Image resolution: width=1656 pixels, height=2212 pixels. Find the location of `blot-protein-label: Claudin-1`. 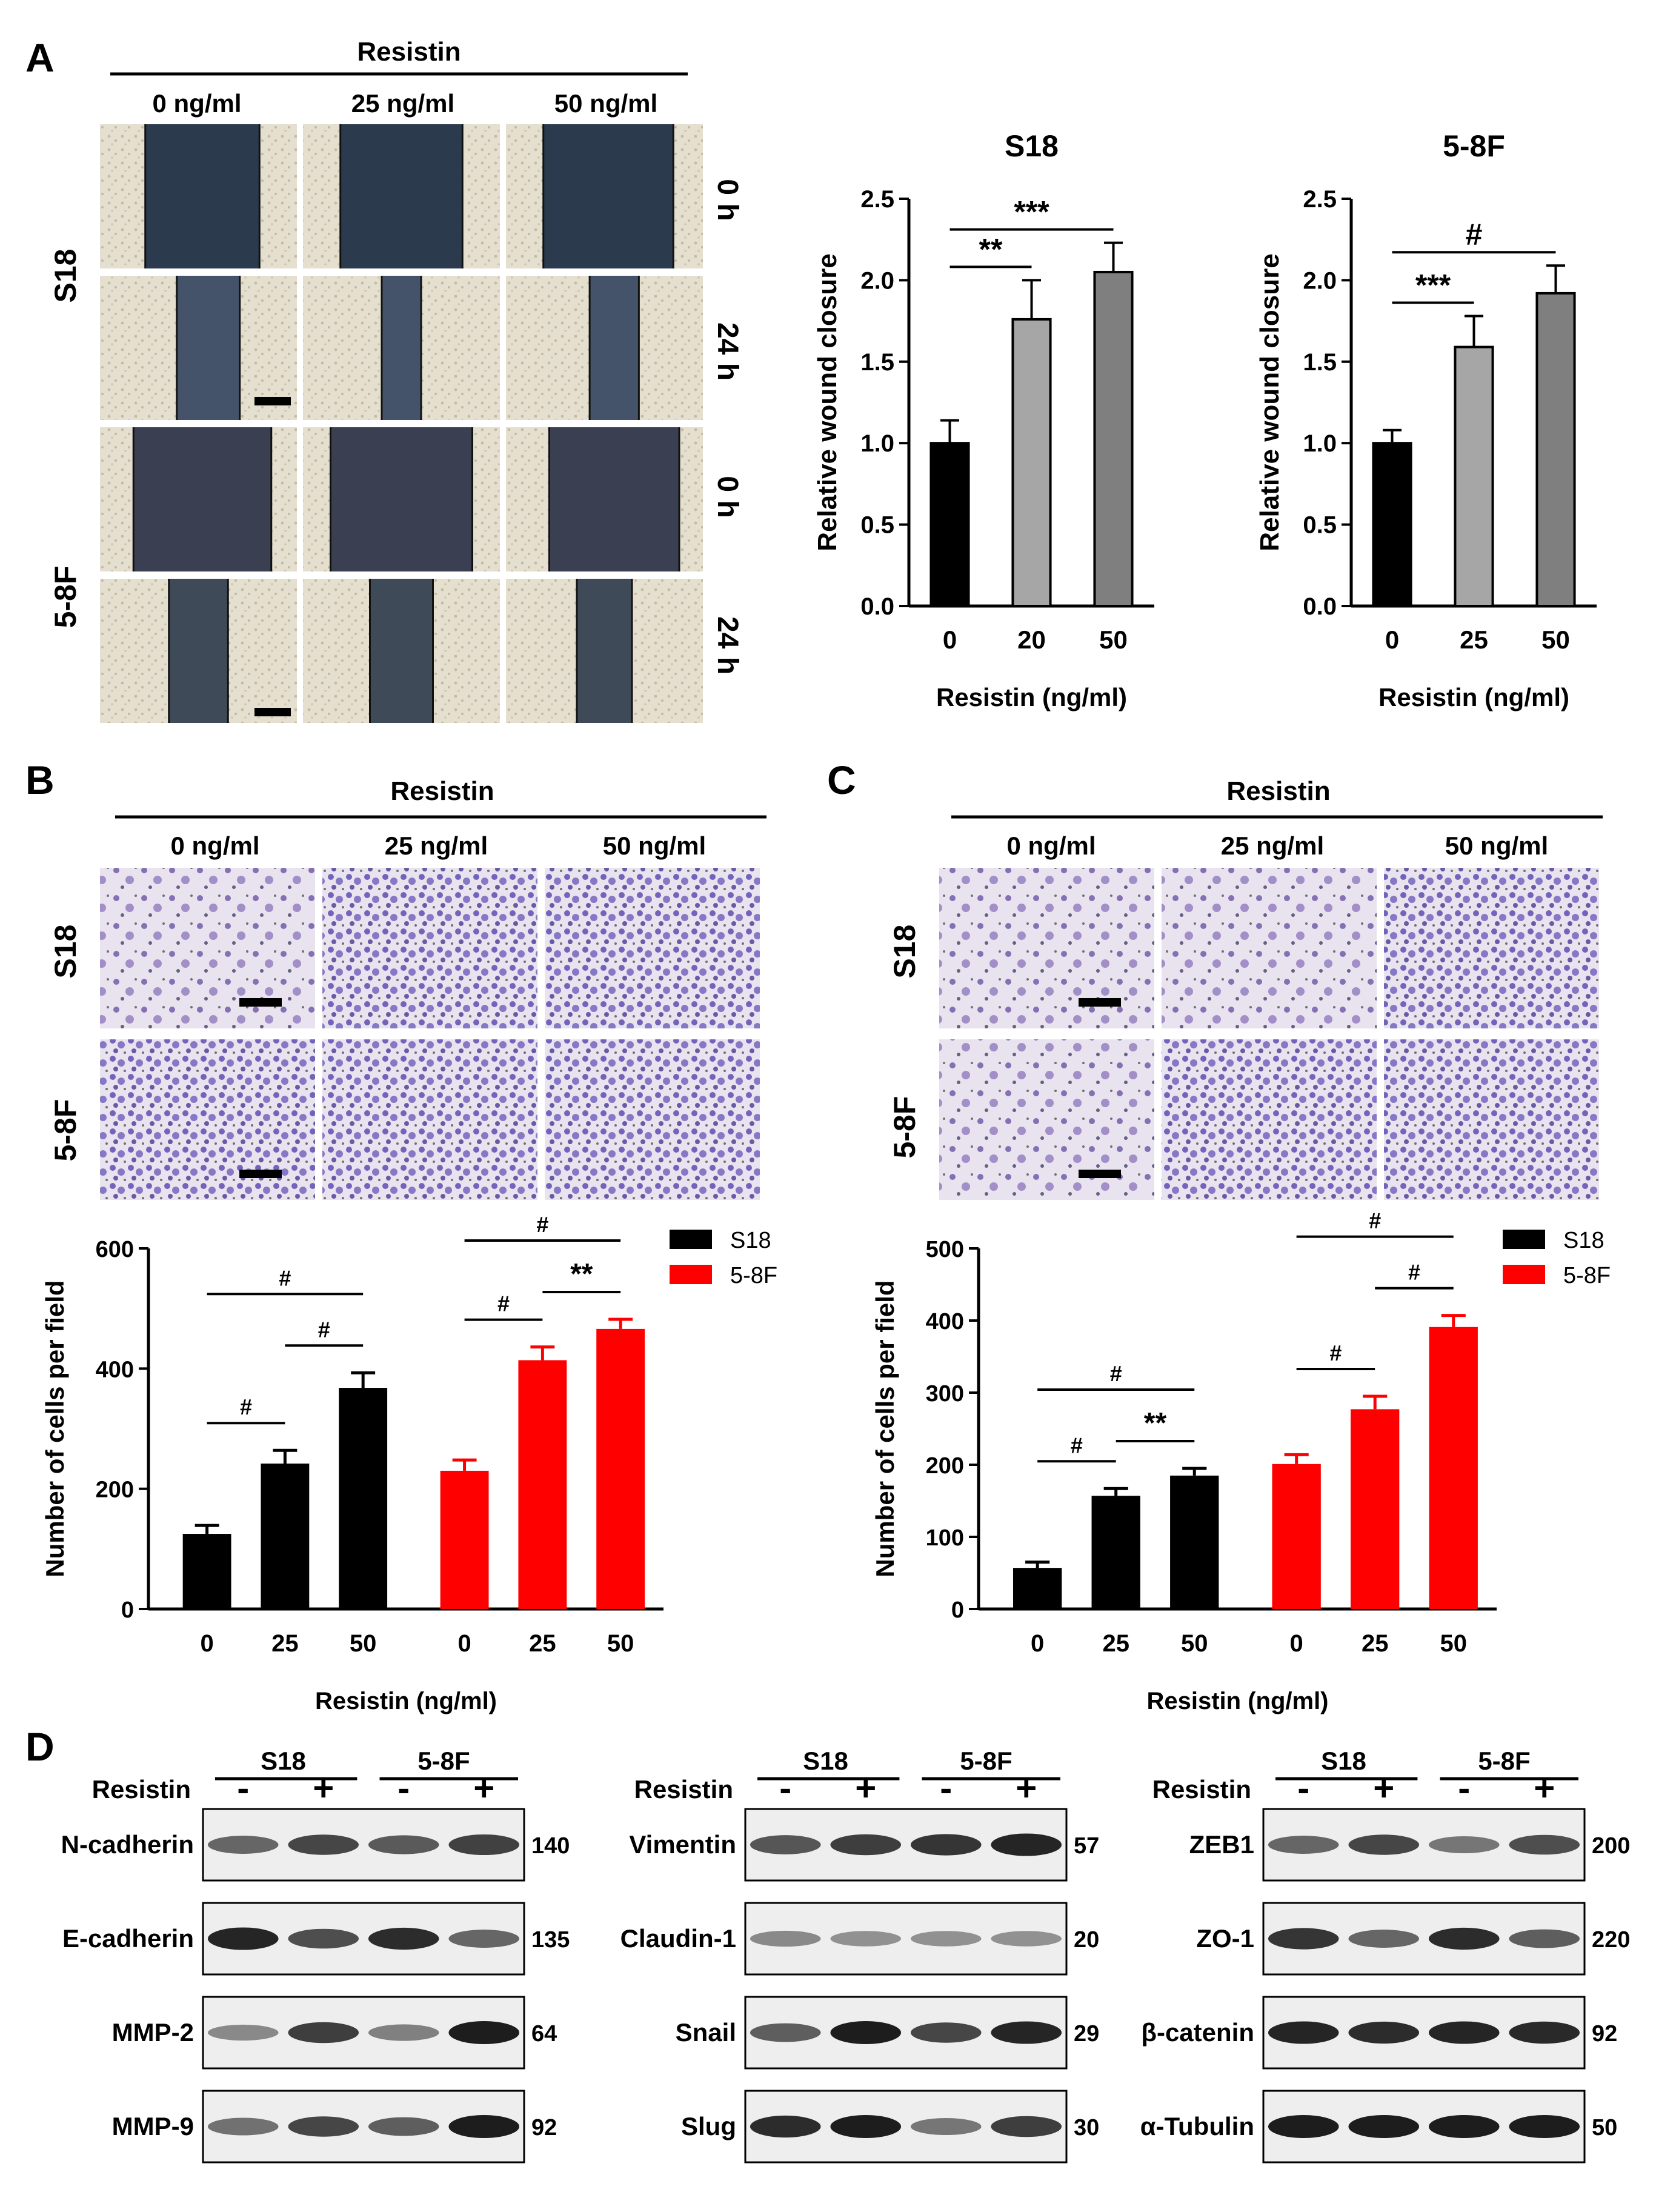

blot-protein-label: Claudin-1 is located at coordinates (678, 1939).